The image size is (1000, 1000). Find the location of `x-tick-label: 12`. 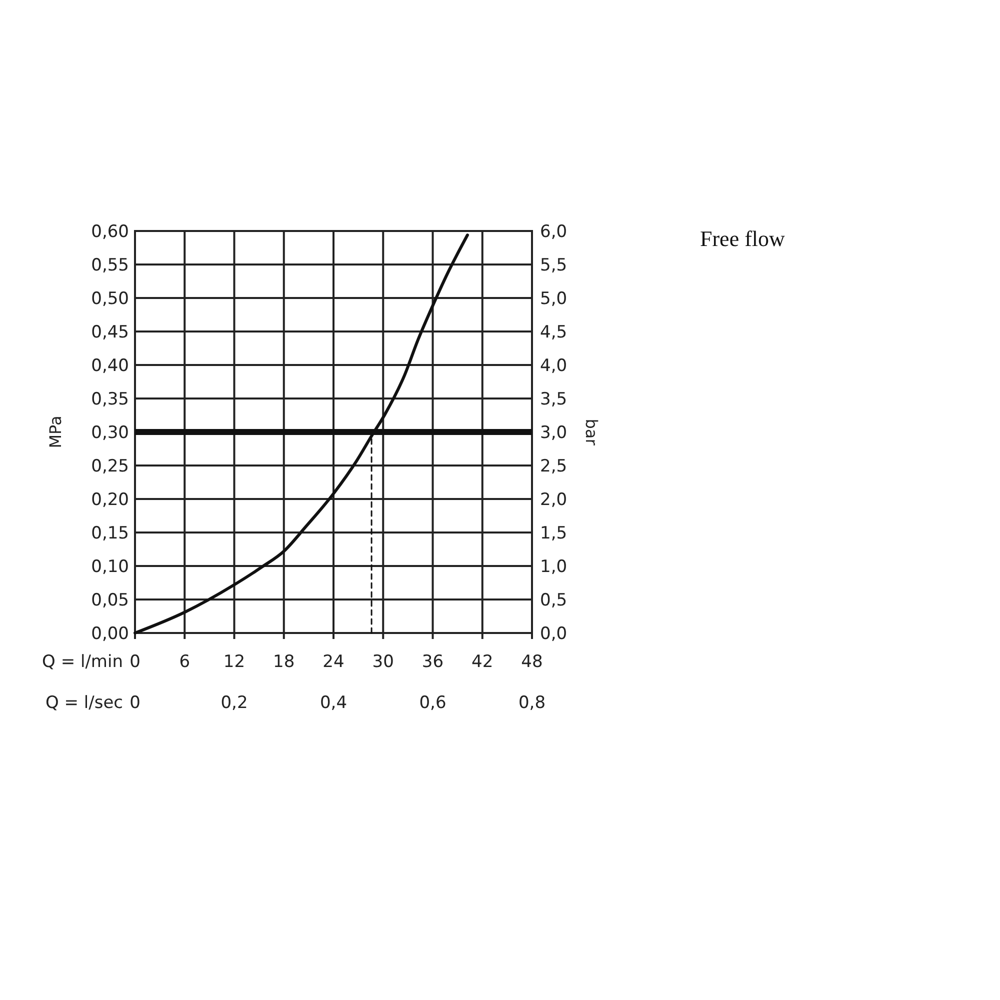

x-tick-label: 12 is located at coordinates (234, 662).